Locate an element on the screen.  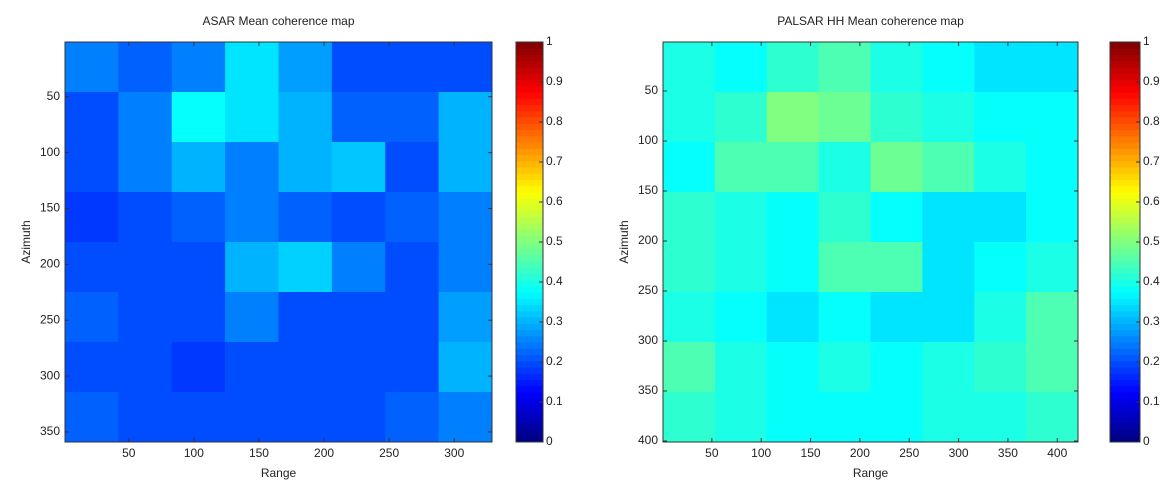
y-tick-label: 350 is located at coordinates (648, 390).